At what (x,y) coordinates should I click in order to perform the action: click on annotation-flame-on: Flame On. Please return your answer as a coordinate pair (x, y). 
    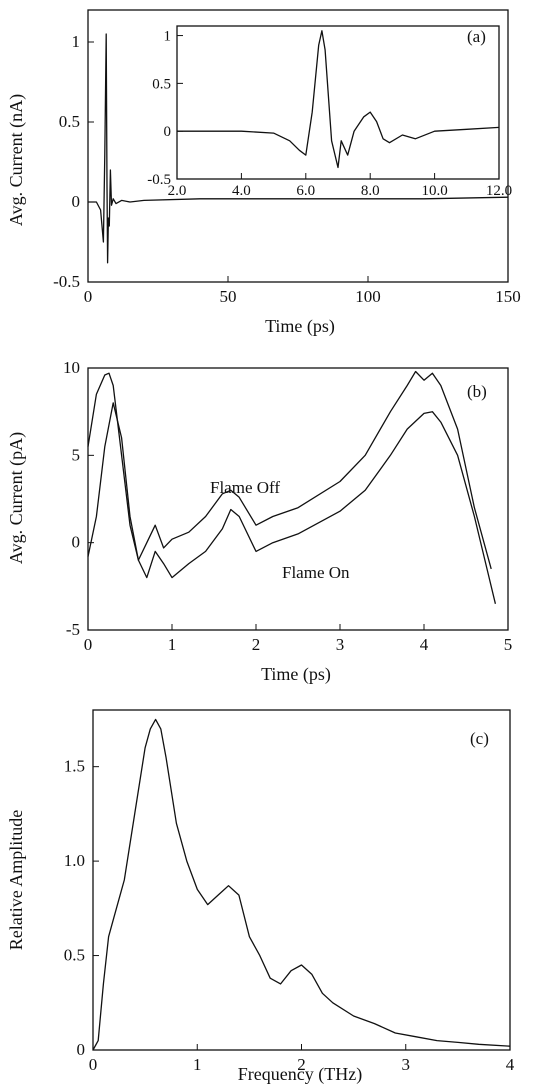
    Looking at the image, I should click on (316, 572).